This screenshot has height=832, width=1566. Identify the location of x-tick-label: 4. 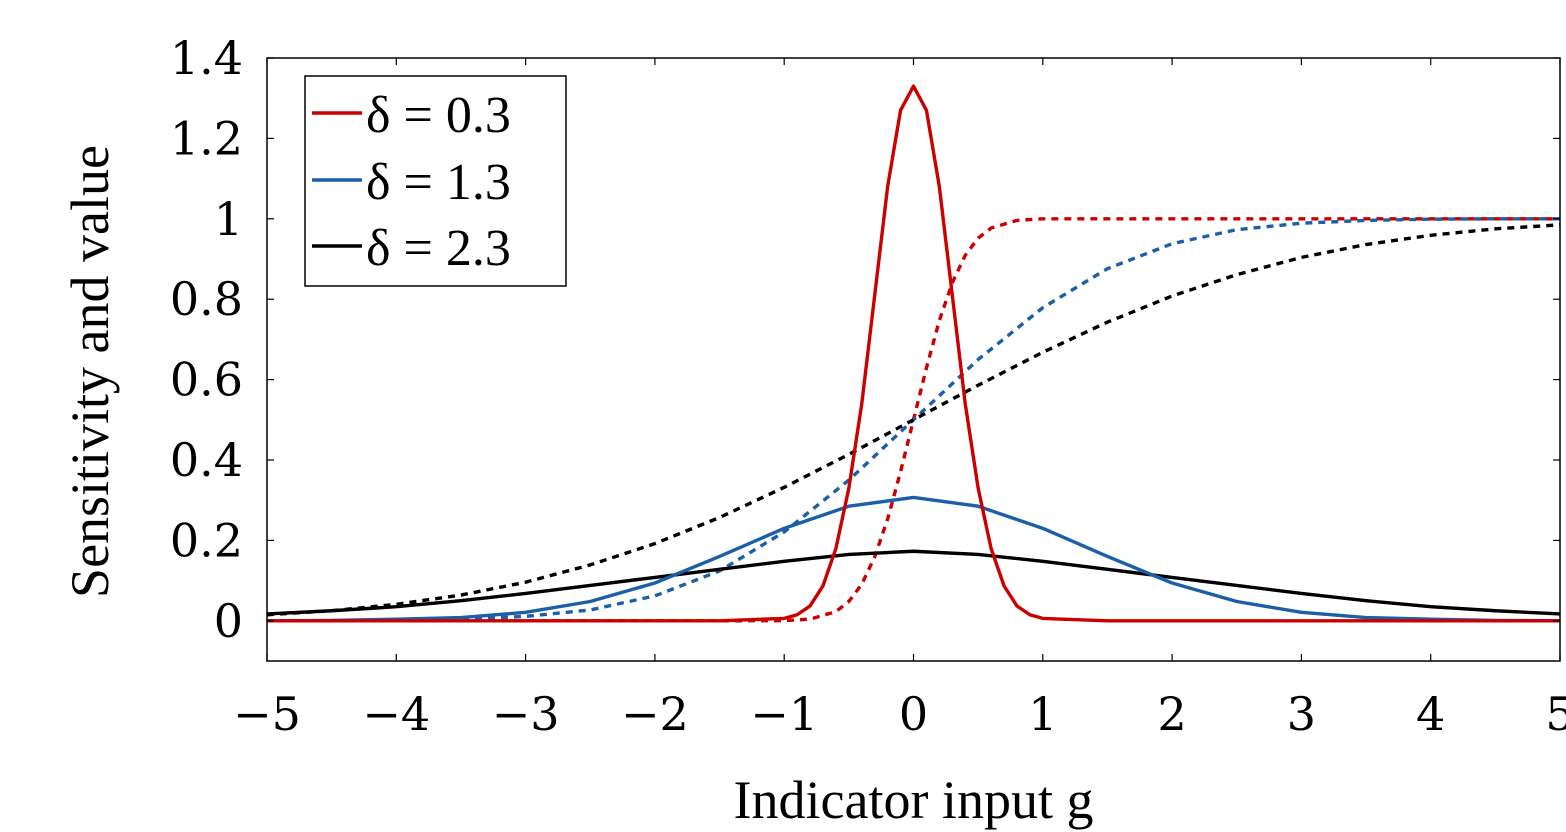
(1430, 714).